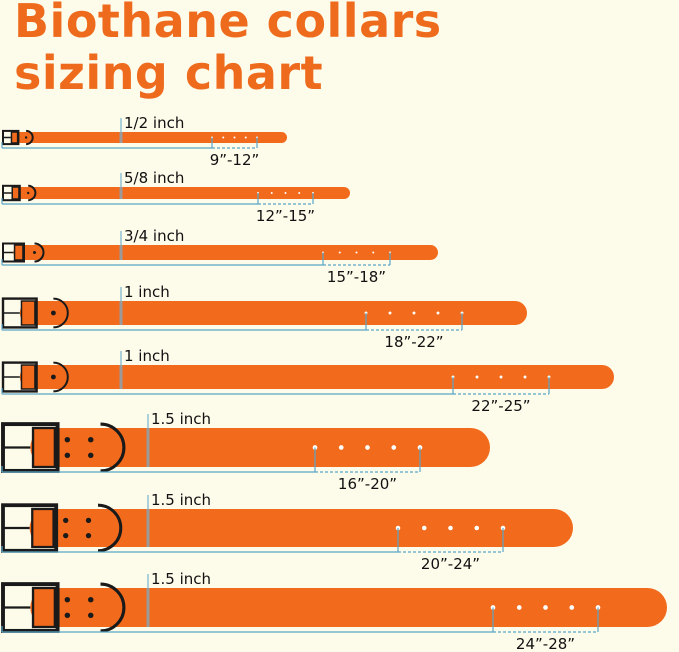 Image resolution: width=679 pixels, height=652 pixels. I want to click on size-range-label: 20”-24”, so click(450, 564).